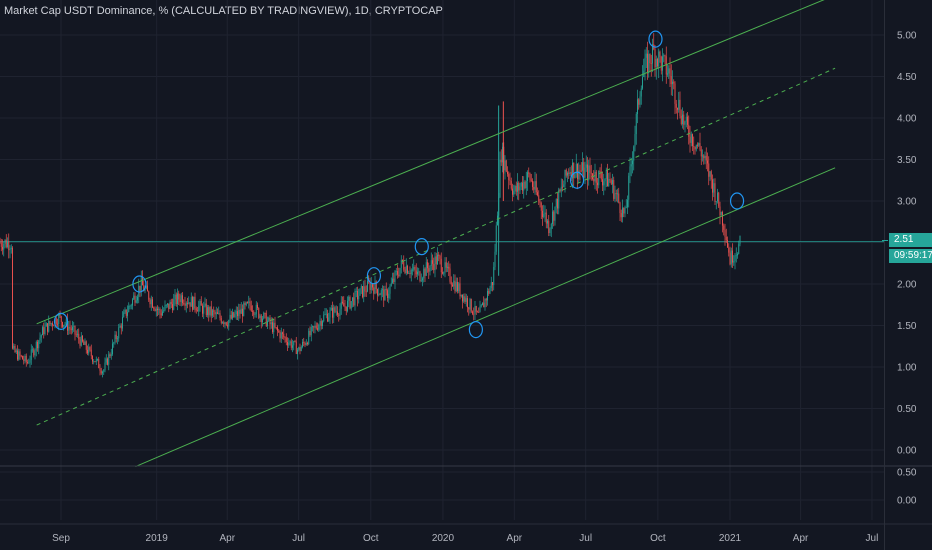 Image resolution: width=932 pixels, height=550 pixels. I want to click on y-tick-label: 4.50, so click(907, 77).